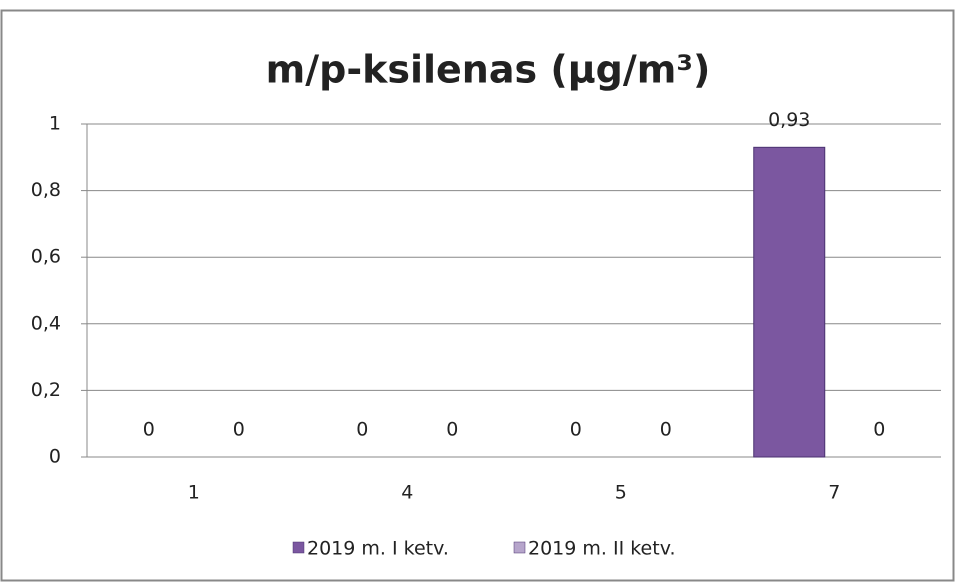  What do you see at coordinates (488, 70) in the screenshot?
I see `chart-title: m/p-ksilenas (µg/m³)` at bounding box center [488, 70].